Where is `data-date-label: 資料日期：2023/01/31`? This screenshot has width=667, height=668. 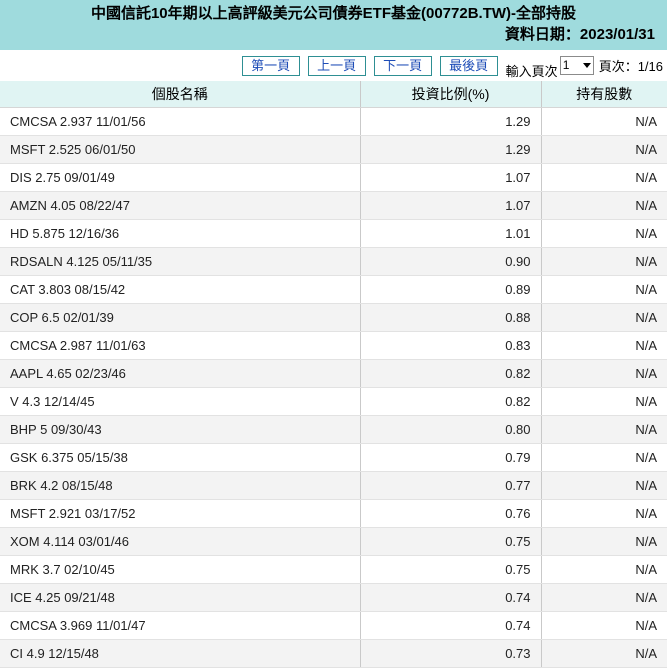
data-date-label: 資料日期：2023/01/31 is located at coordinates (579, 34).